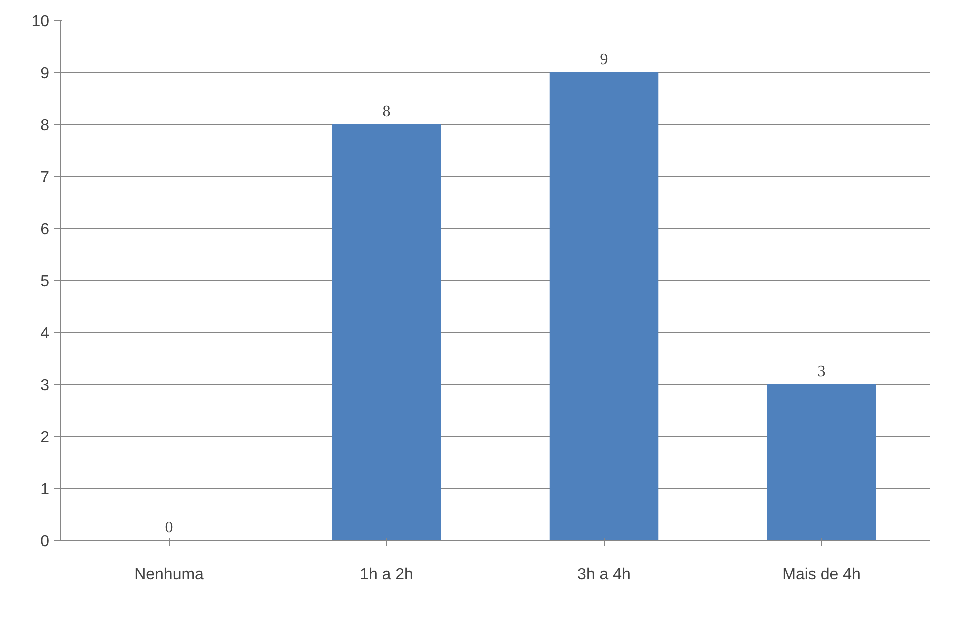 The image size is (962, 628). Describe the element at coordinates (45, 178) in the screenshot. I see `y-tick-label: 7` at that location.